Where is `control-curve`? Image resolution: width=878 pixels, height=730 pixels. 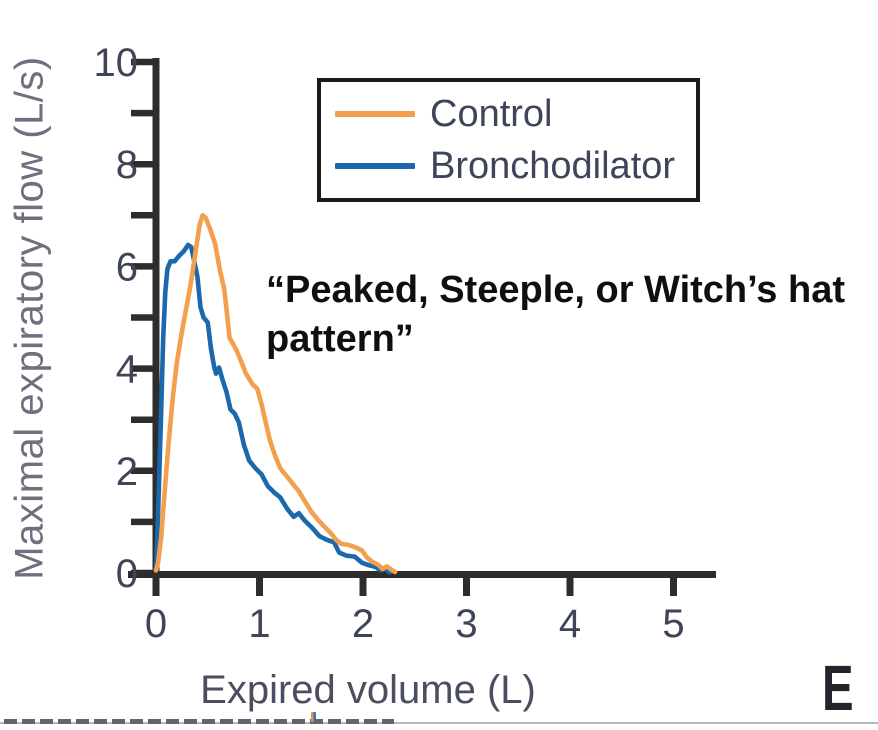
control-curve is located at coordinates (275, 394).